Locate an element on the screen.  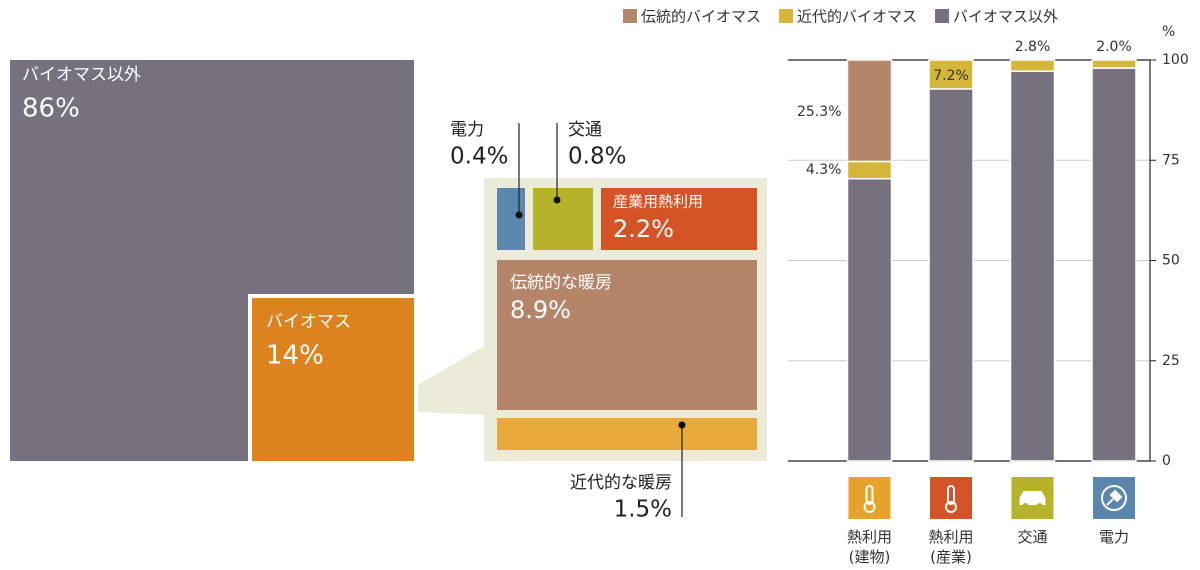
cell-value: 1.5% is located at coordinates (643, 510).